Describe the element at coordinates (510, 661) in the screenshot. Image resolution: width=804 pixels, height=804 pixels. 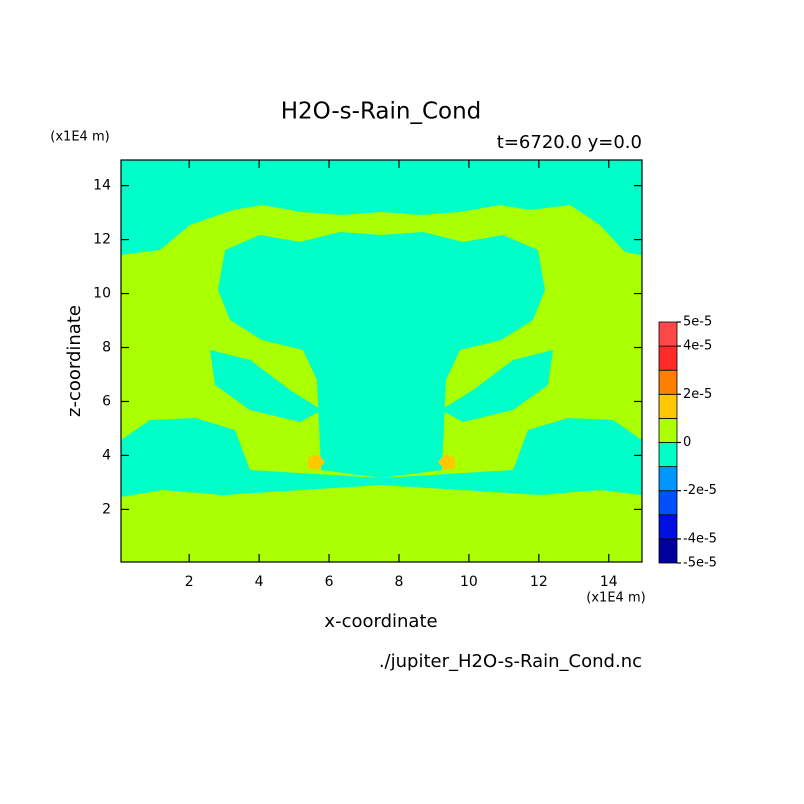
I see `source-file: ./jupiter_H2O-s-Rain_Cond.nc` at that location.